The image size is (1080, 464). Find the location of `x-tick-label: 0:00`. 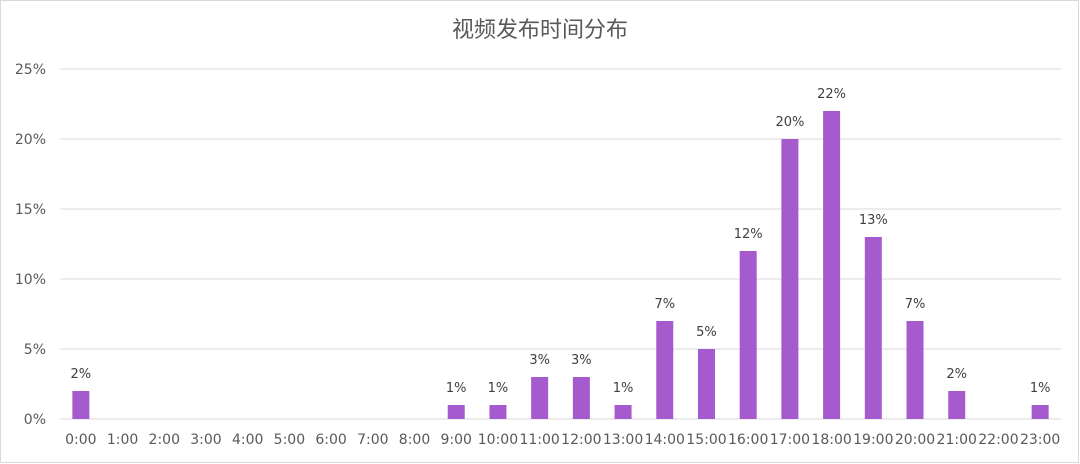

x-tick-label: 0:00 is located at coordinates (80, 440).